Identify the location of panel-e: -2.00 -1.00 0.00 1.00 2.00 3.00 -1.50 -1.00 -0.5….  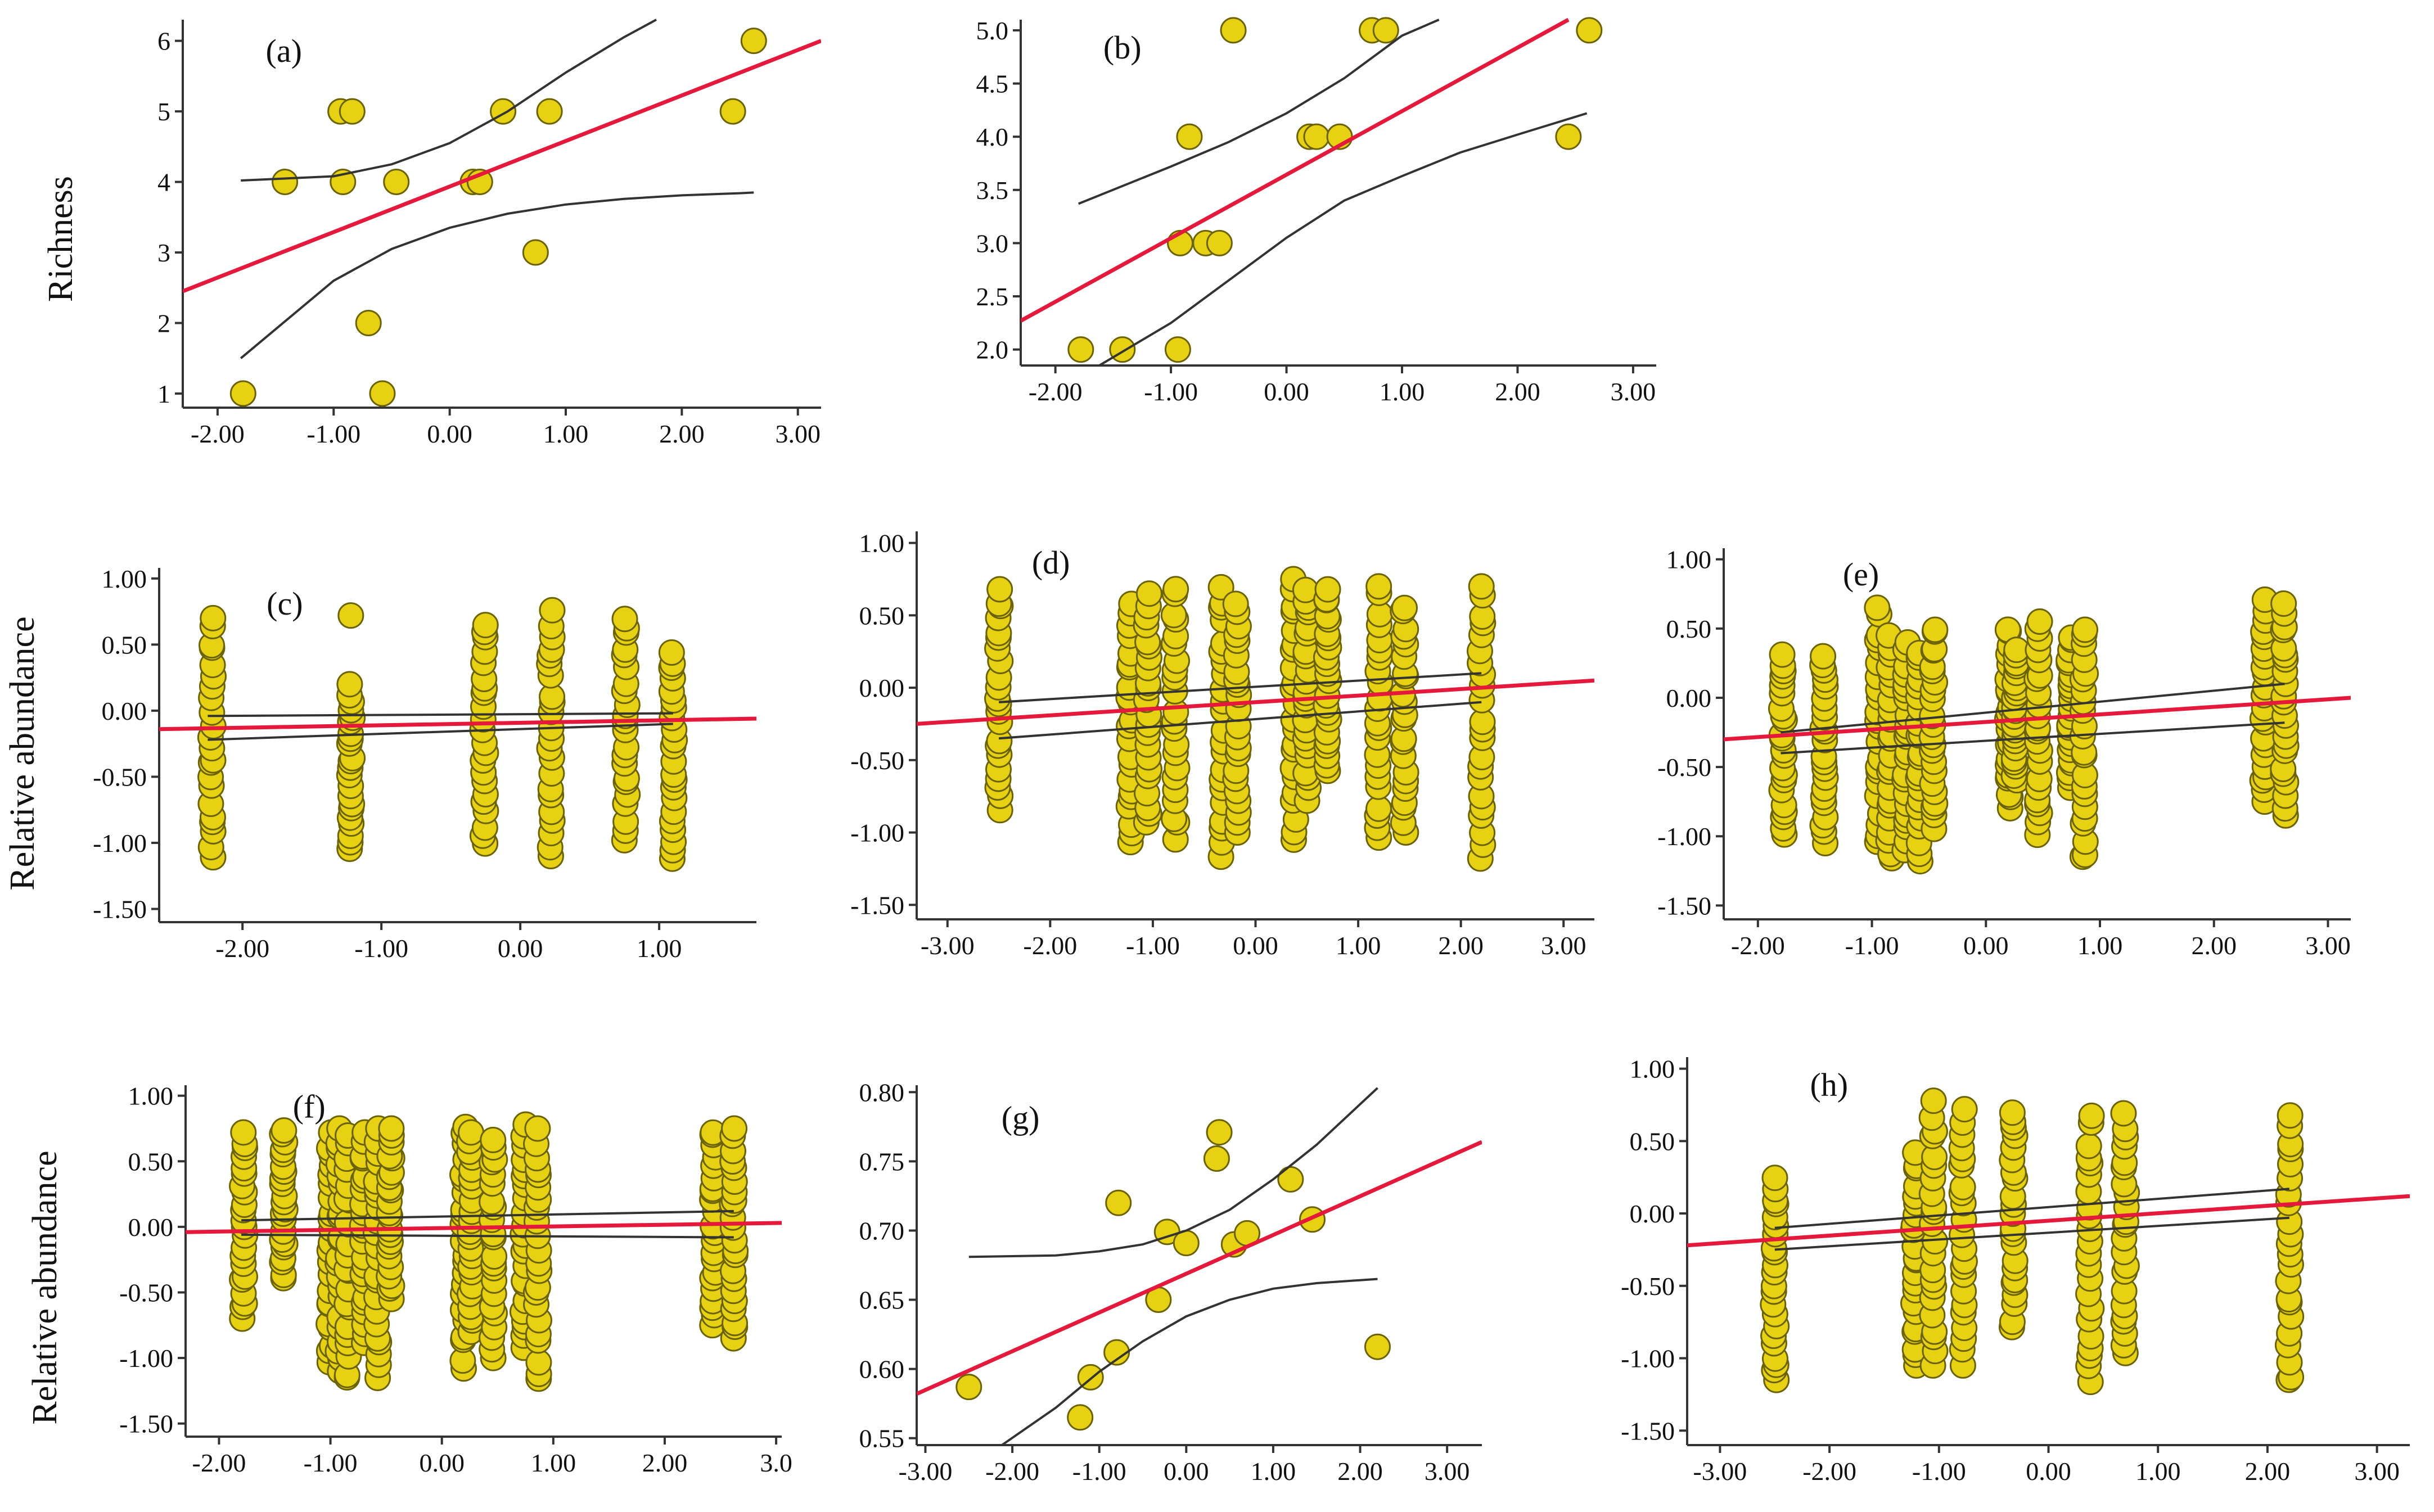
(2004, 753).